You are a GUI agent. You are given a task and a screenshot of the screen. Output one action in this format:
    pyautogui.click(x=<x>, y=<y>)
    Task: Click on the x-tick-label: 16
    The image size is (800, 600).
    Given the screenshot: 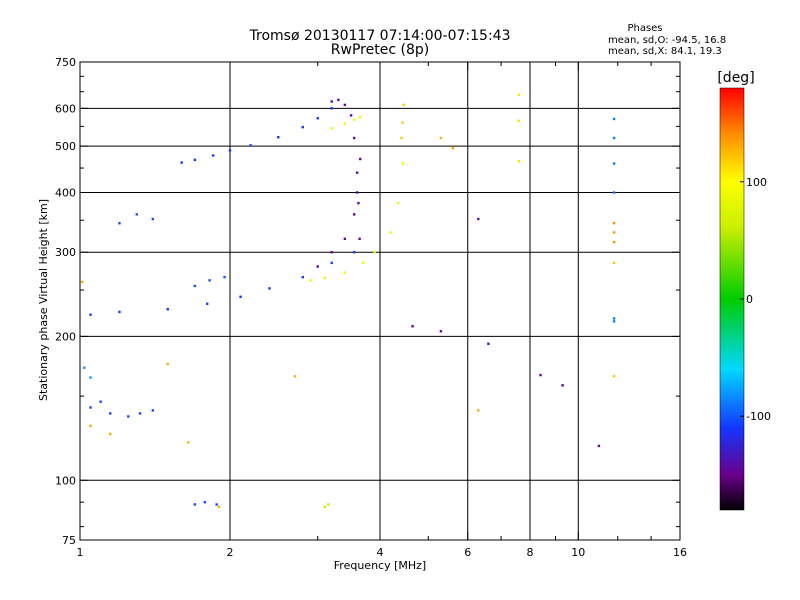 What is the action you would take?
    pyautogui.click(x=680, y=552)
    